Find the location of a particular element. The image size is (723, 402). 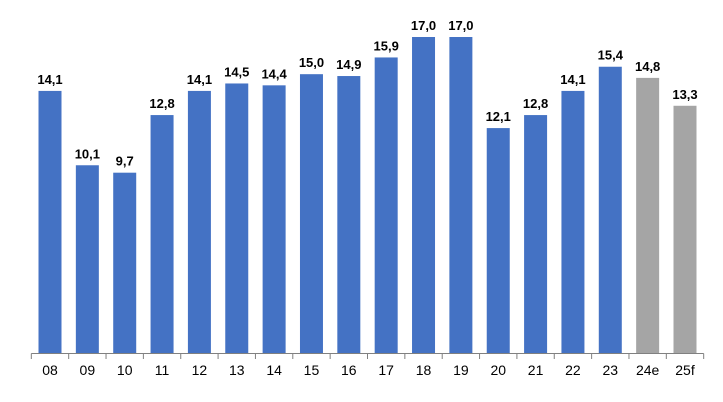

x-tick-label-19: 19 is located at coordinates (461, 370).